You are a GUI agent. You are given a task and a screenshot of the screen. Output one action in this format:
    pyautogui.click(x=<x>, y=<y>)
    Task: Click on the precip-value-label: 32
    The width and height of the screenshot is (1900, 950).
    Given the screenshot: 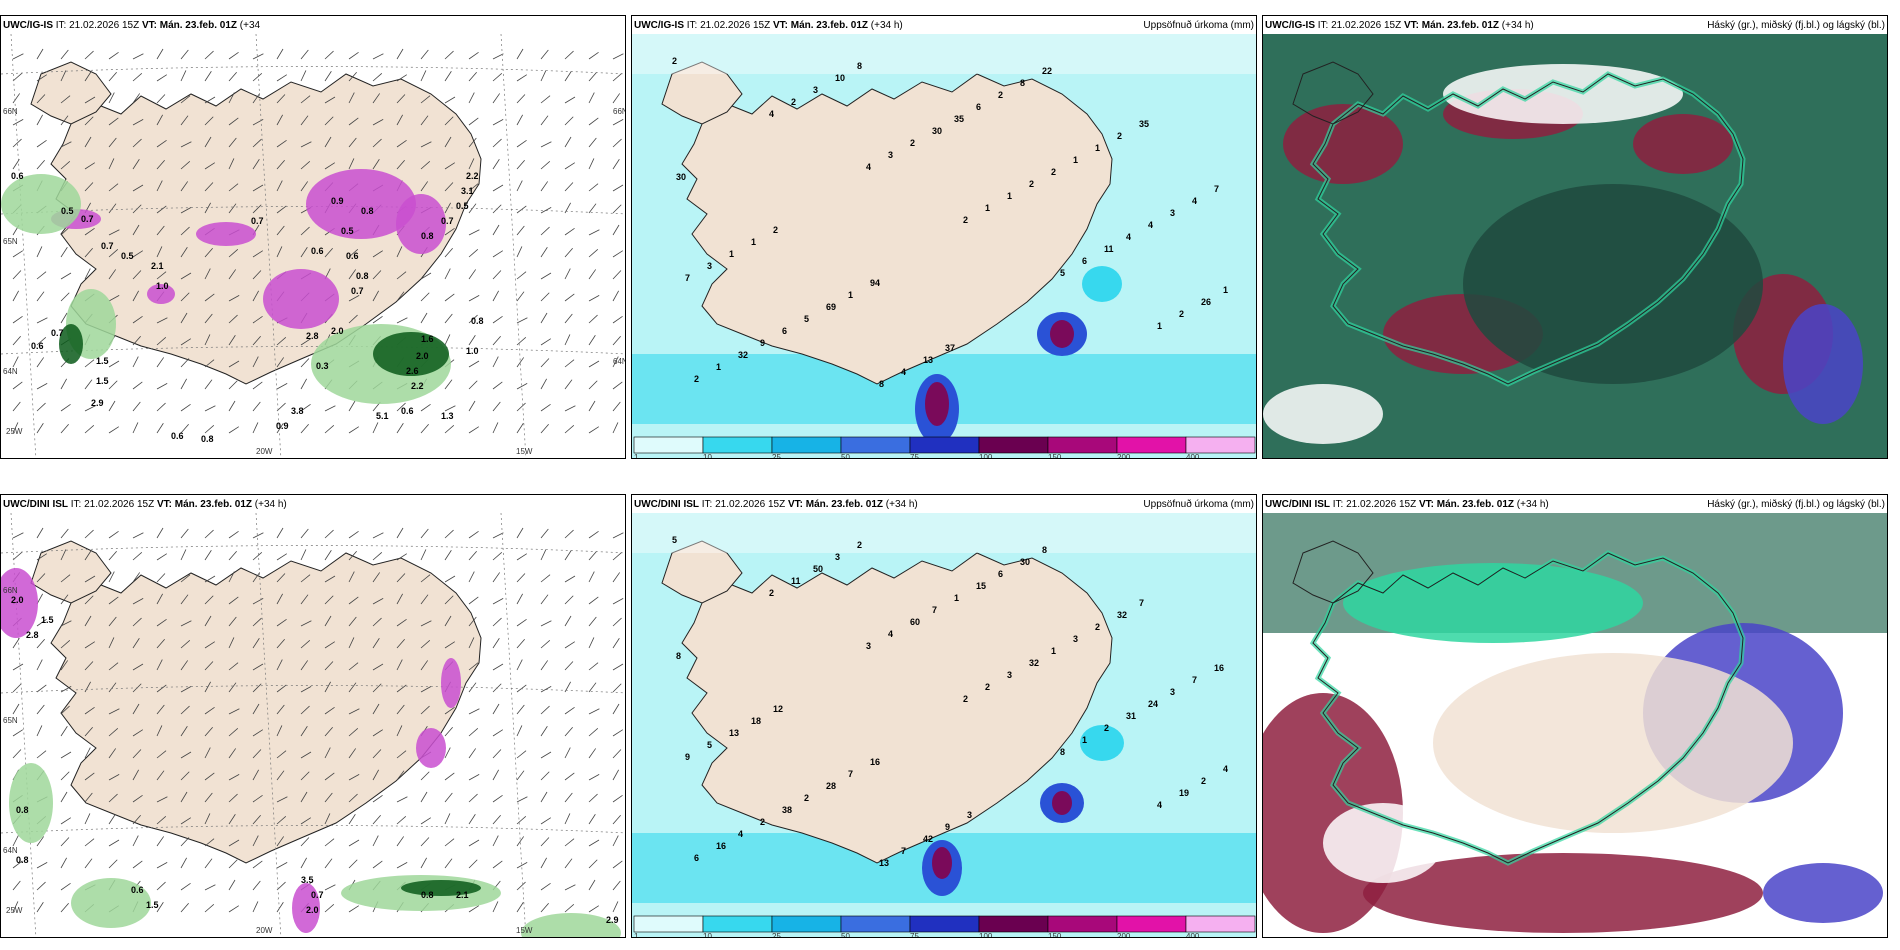 What is the action you would take?
    pyautogui.click(x=1122, y=615)
    